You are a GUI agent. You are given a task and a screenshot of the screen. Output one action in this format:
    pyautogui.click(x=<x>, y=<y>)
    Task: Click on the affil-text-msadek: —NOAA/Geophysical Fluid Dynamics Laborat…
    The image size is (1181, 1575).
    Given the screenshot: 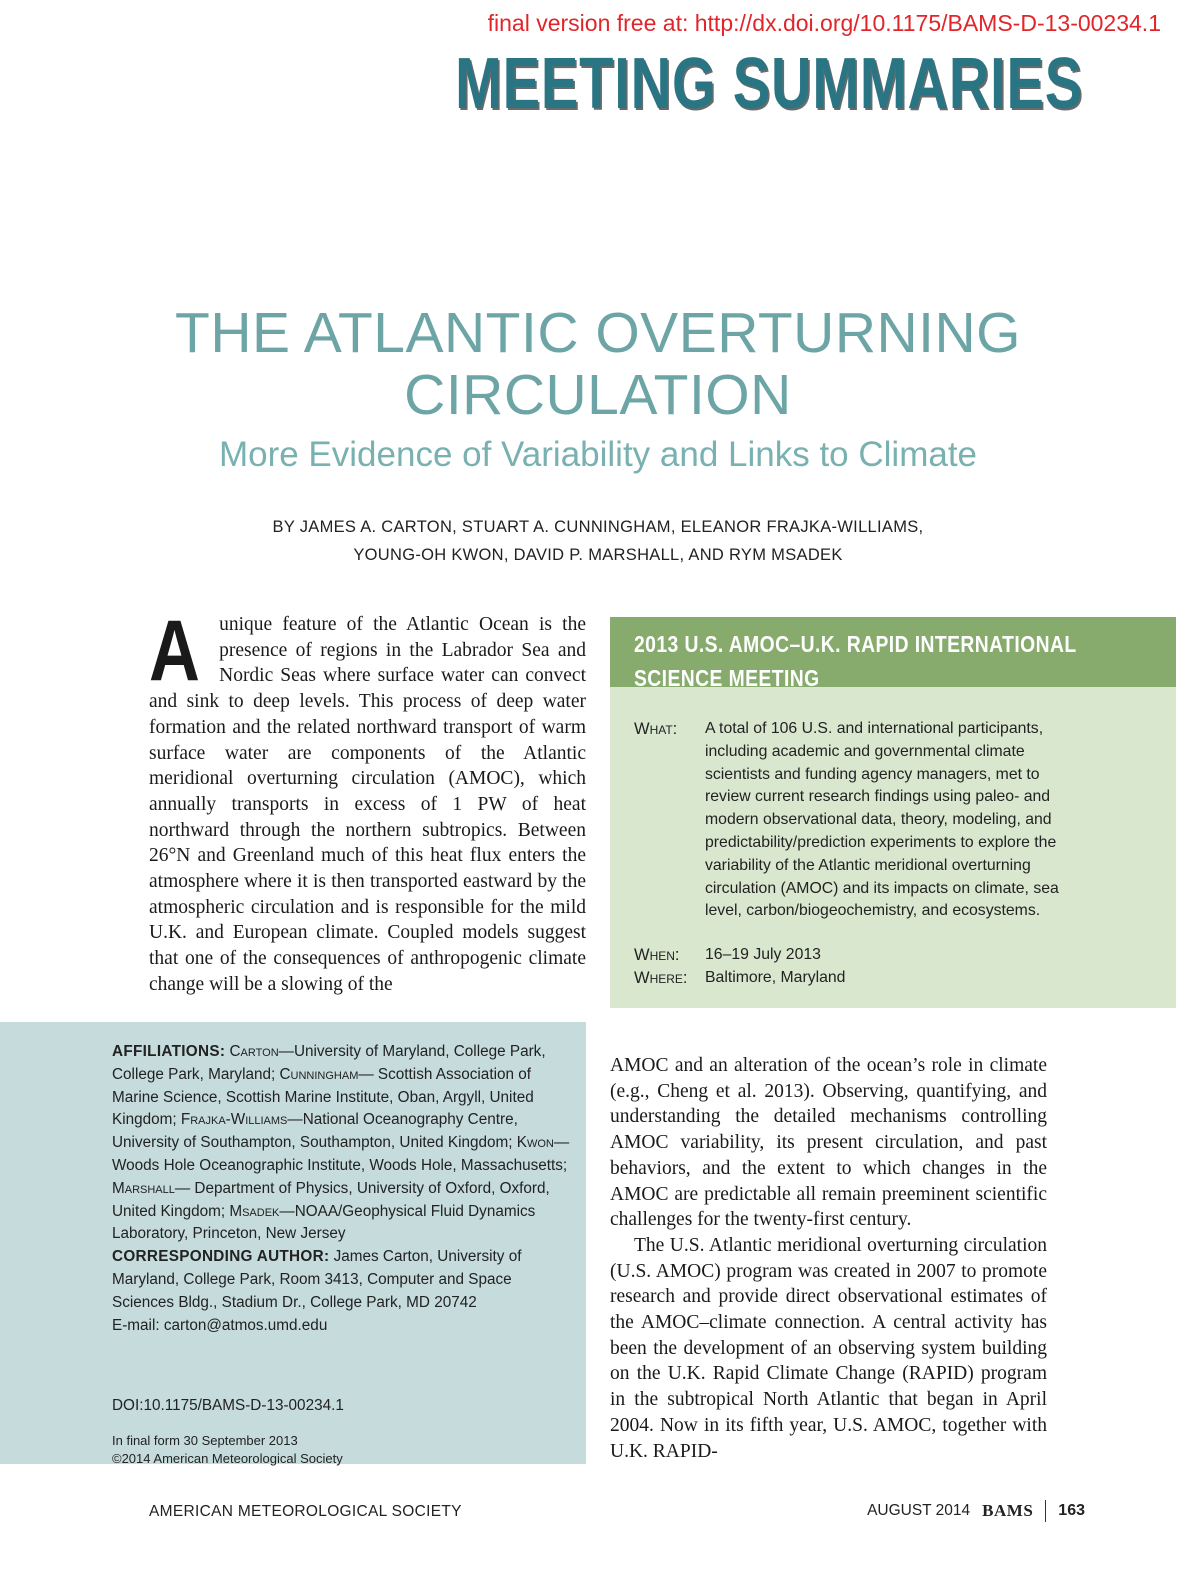 What is the action you would take?
    pyautogui.click(x=324, y=1222)
    